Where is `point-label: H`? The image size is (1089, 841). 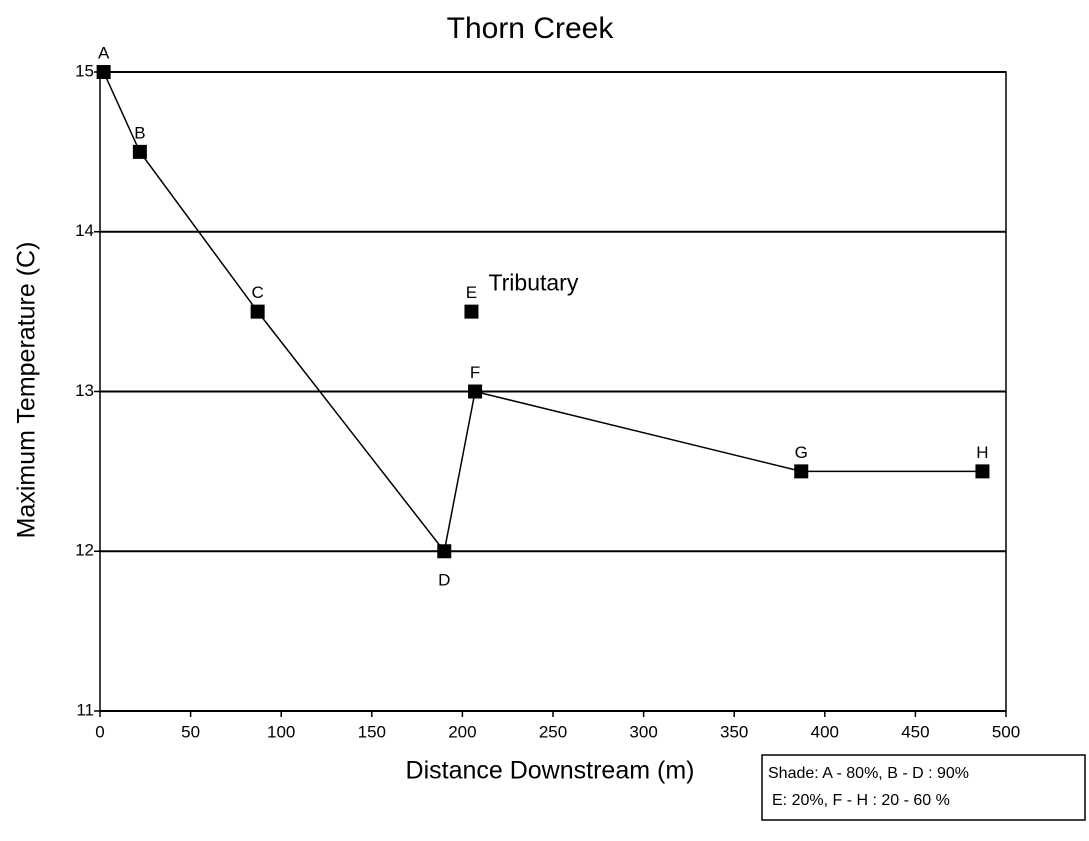
point-label: H is located at coordinates (982, 452).